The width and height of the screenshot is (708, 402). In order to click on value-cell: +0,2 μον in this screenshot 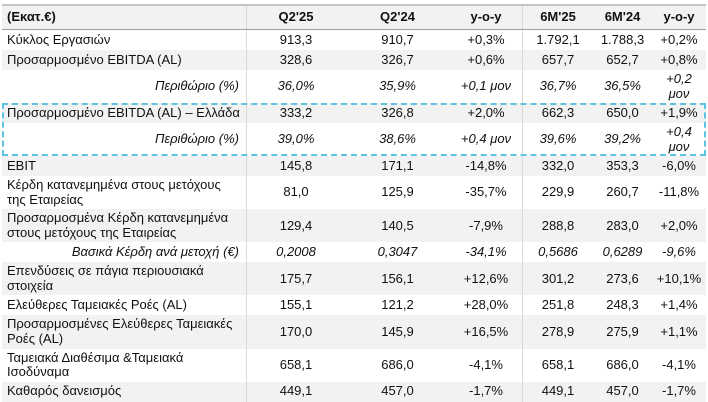, I will do `click(679, 86)`.